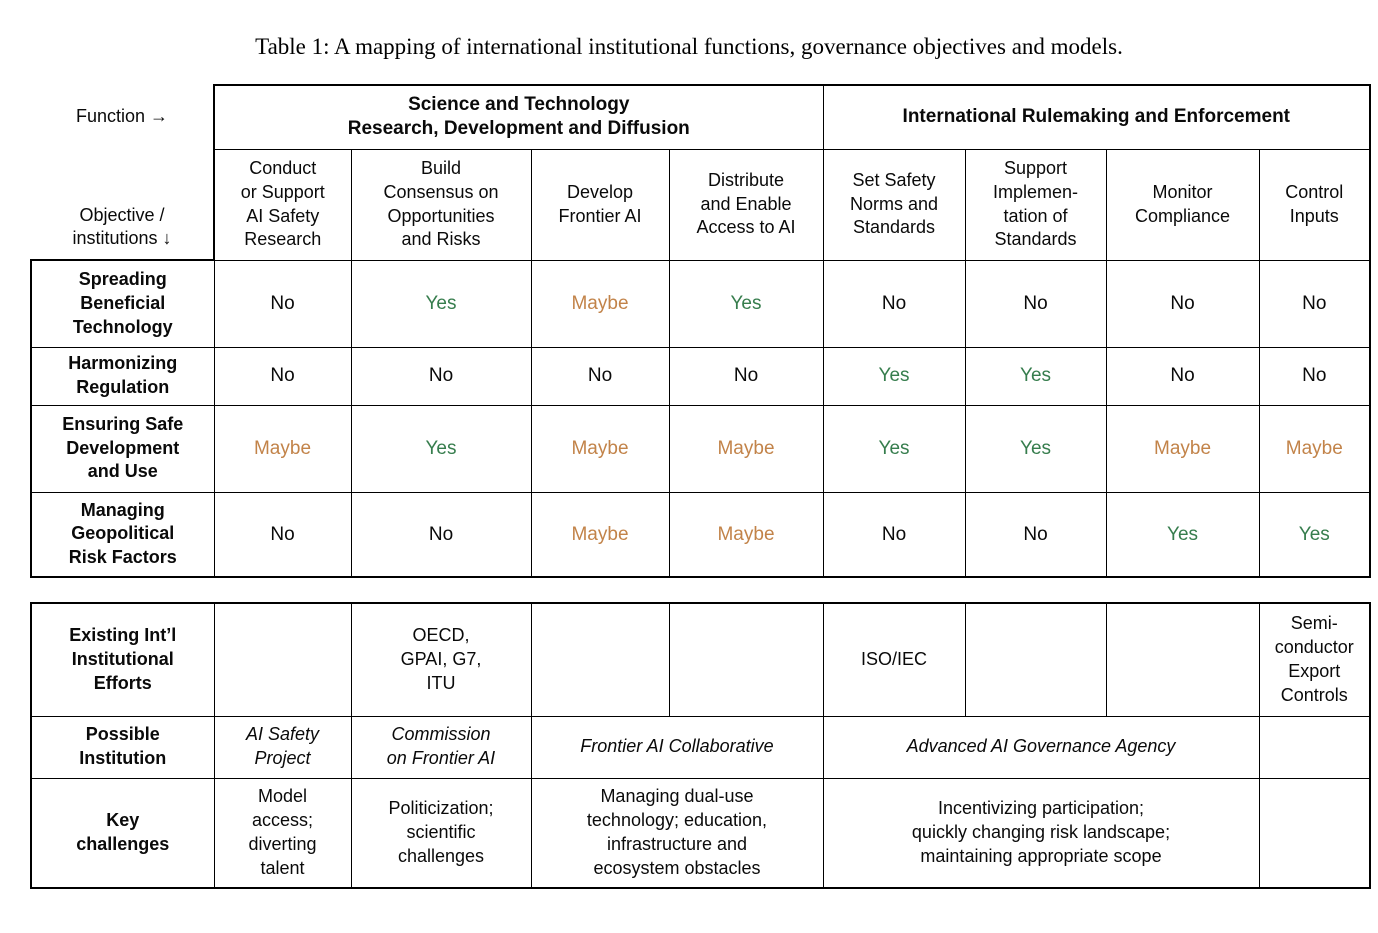 The height and width of the screenshot is (933, 1378). I want to click on column-header-monitor-compliance: Monitor Compliance, so click(1182, 204).